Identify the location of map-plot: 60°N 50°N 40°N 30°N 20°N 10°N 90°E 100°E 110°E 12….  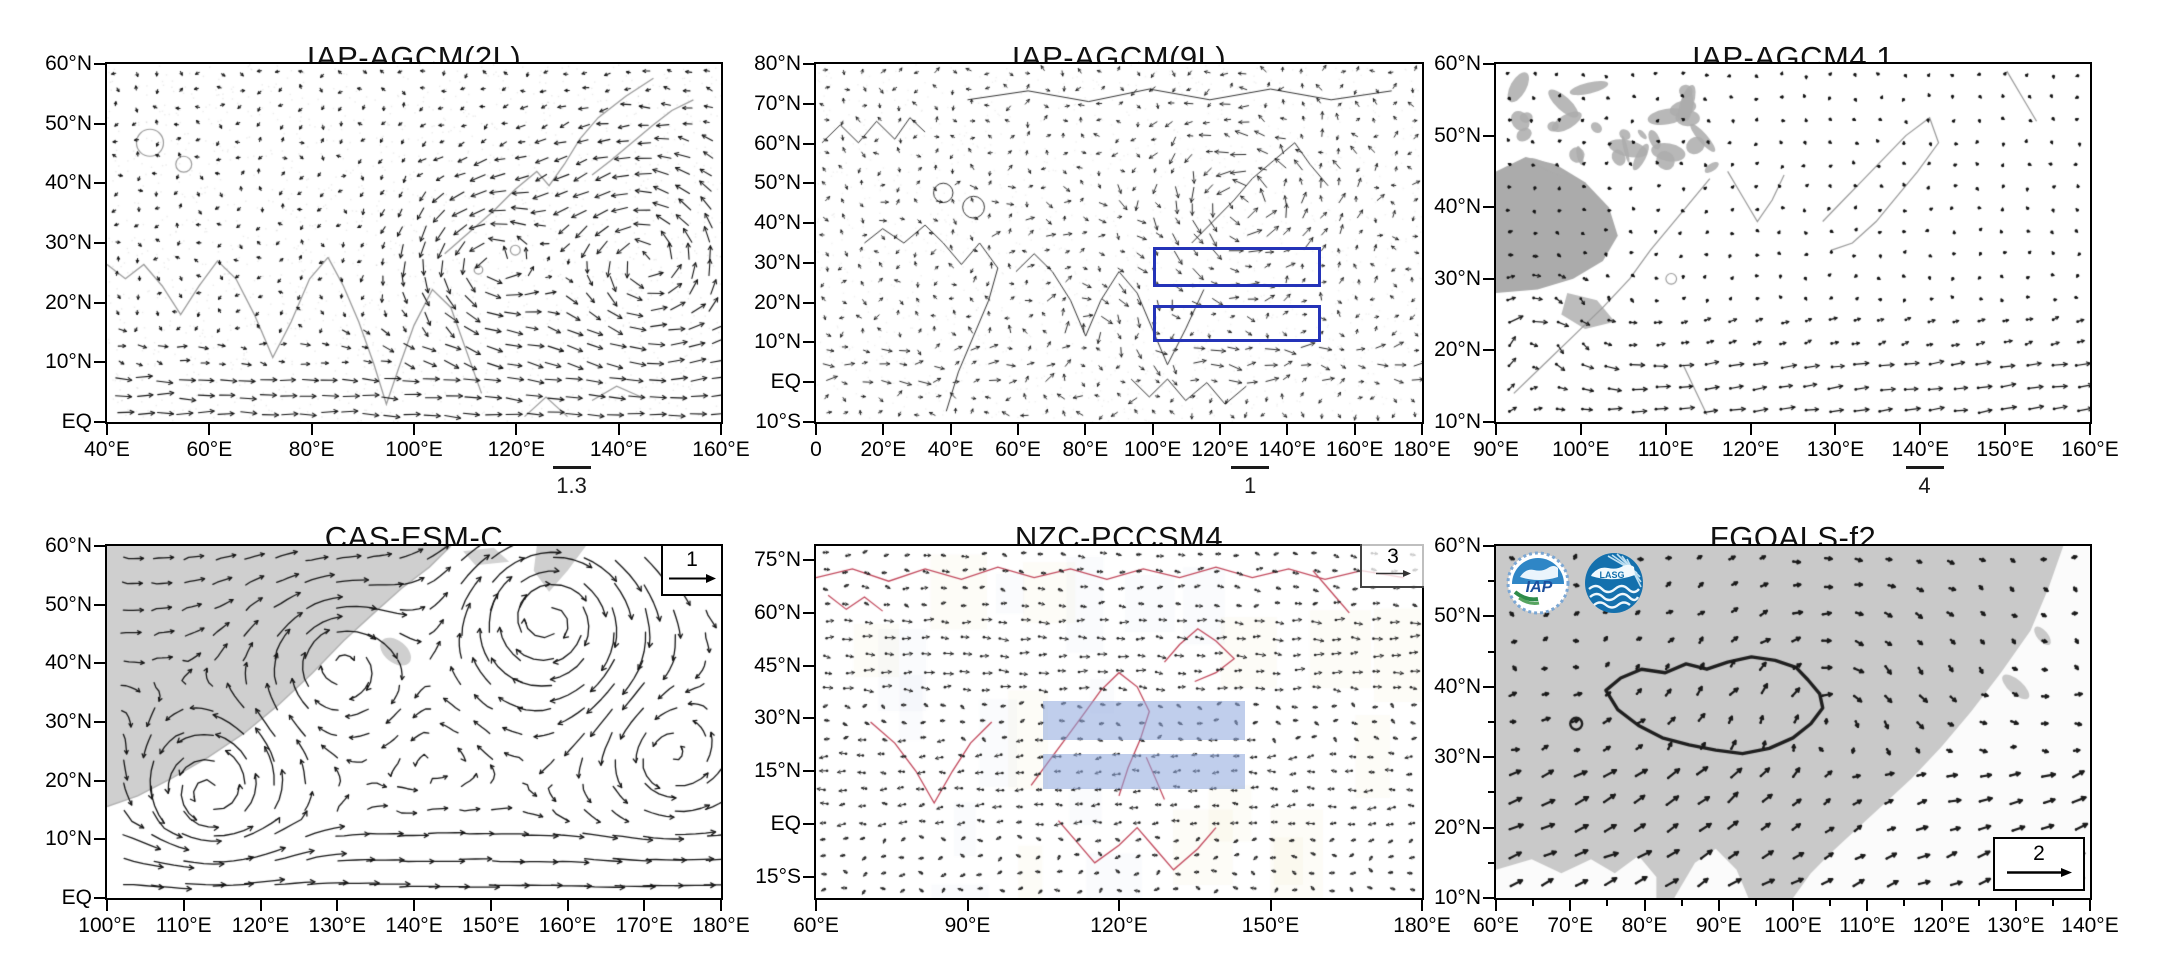
(1776, 256).